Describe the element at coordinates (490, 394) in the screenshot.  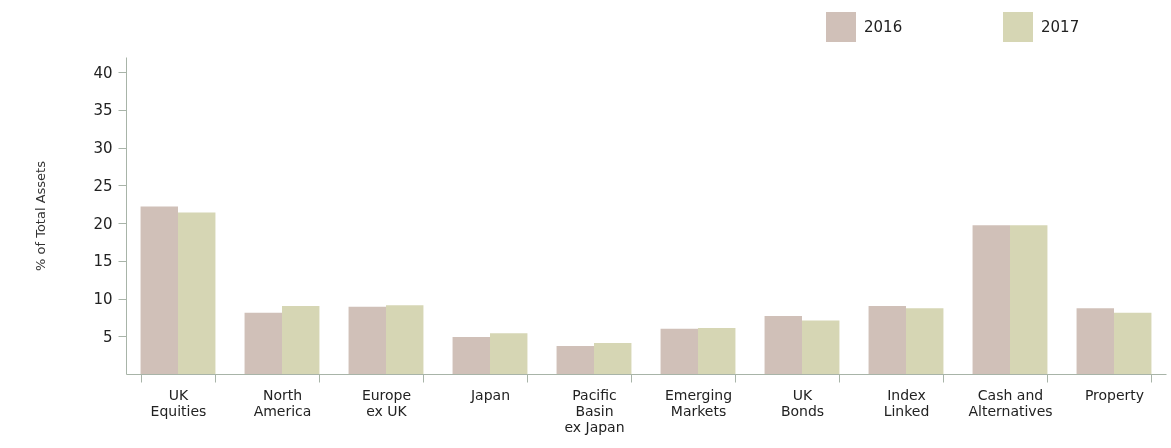
I see `x-tick-label: Japan` at that location.